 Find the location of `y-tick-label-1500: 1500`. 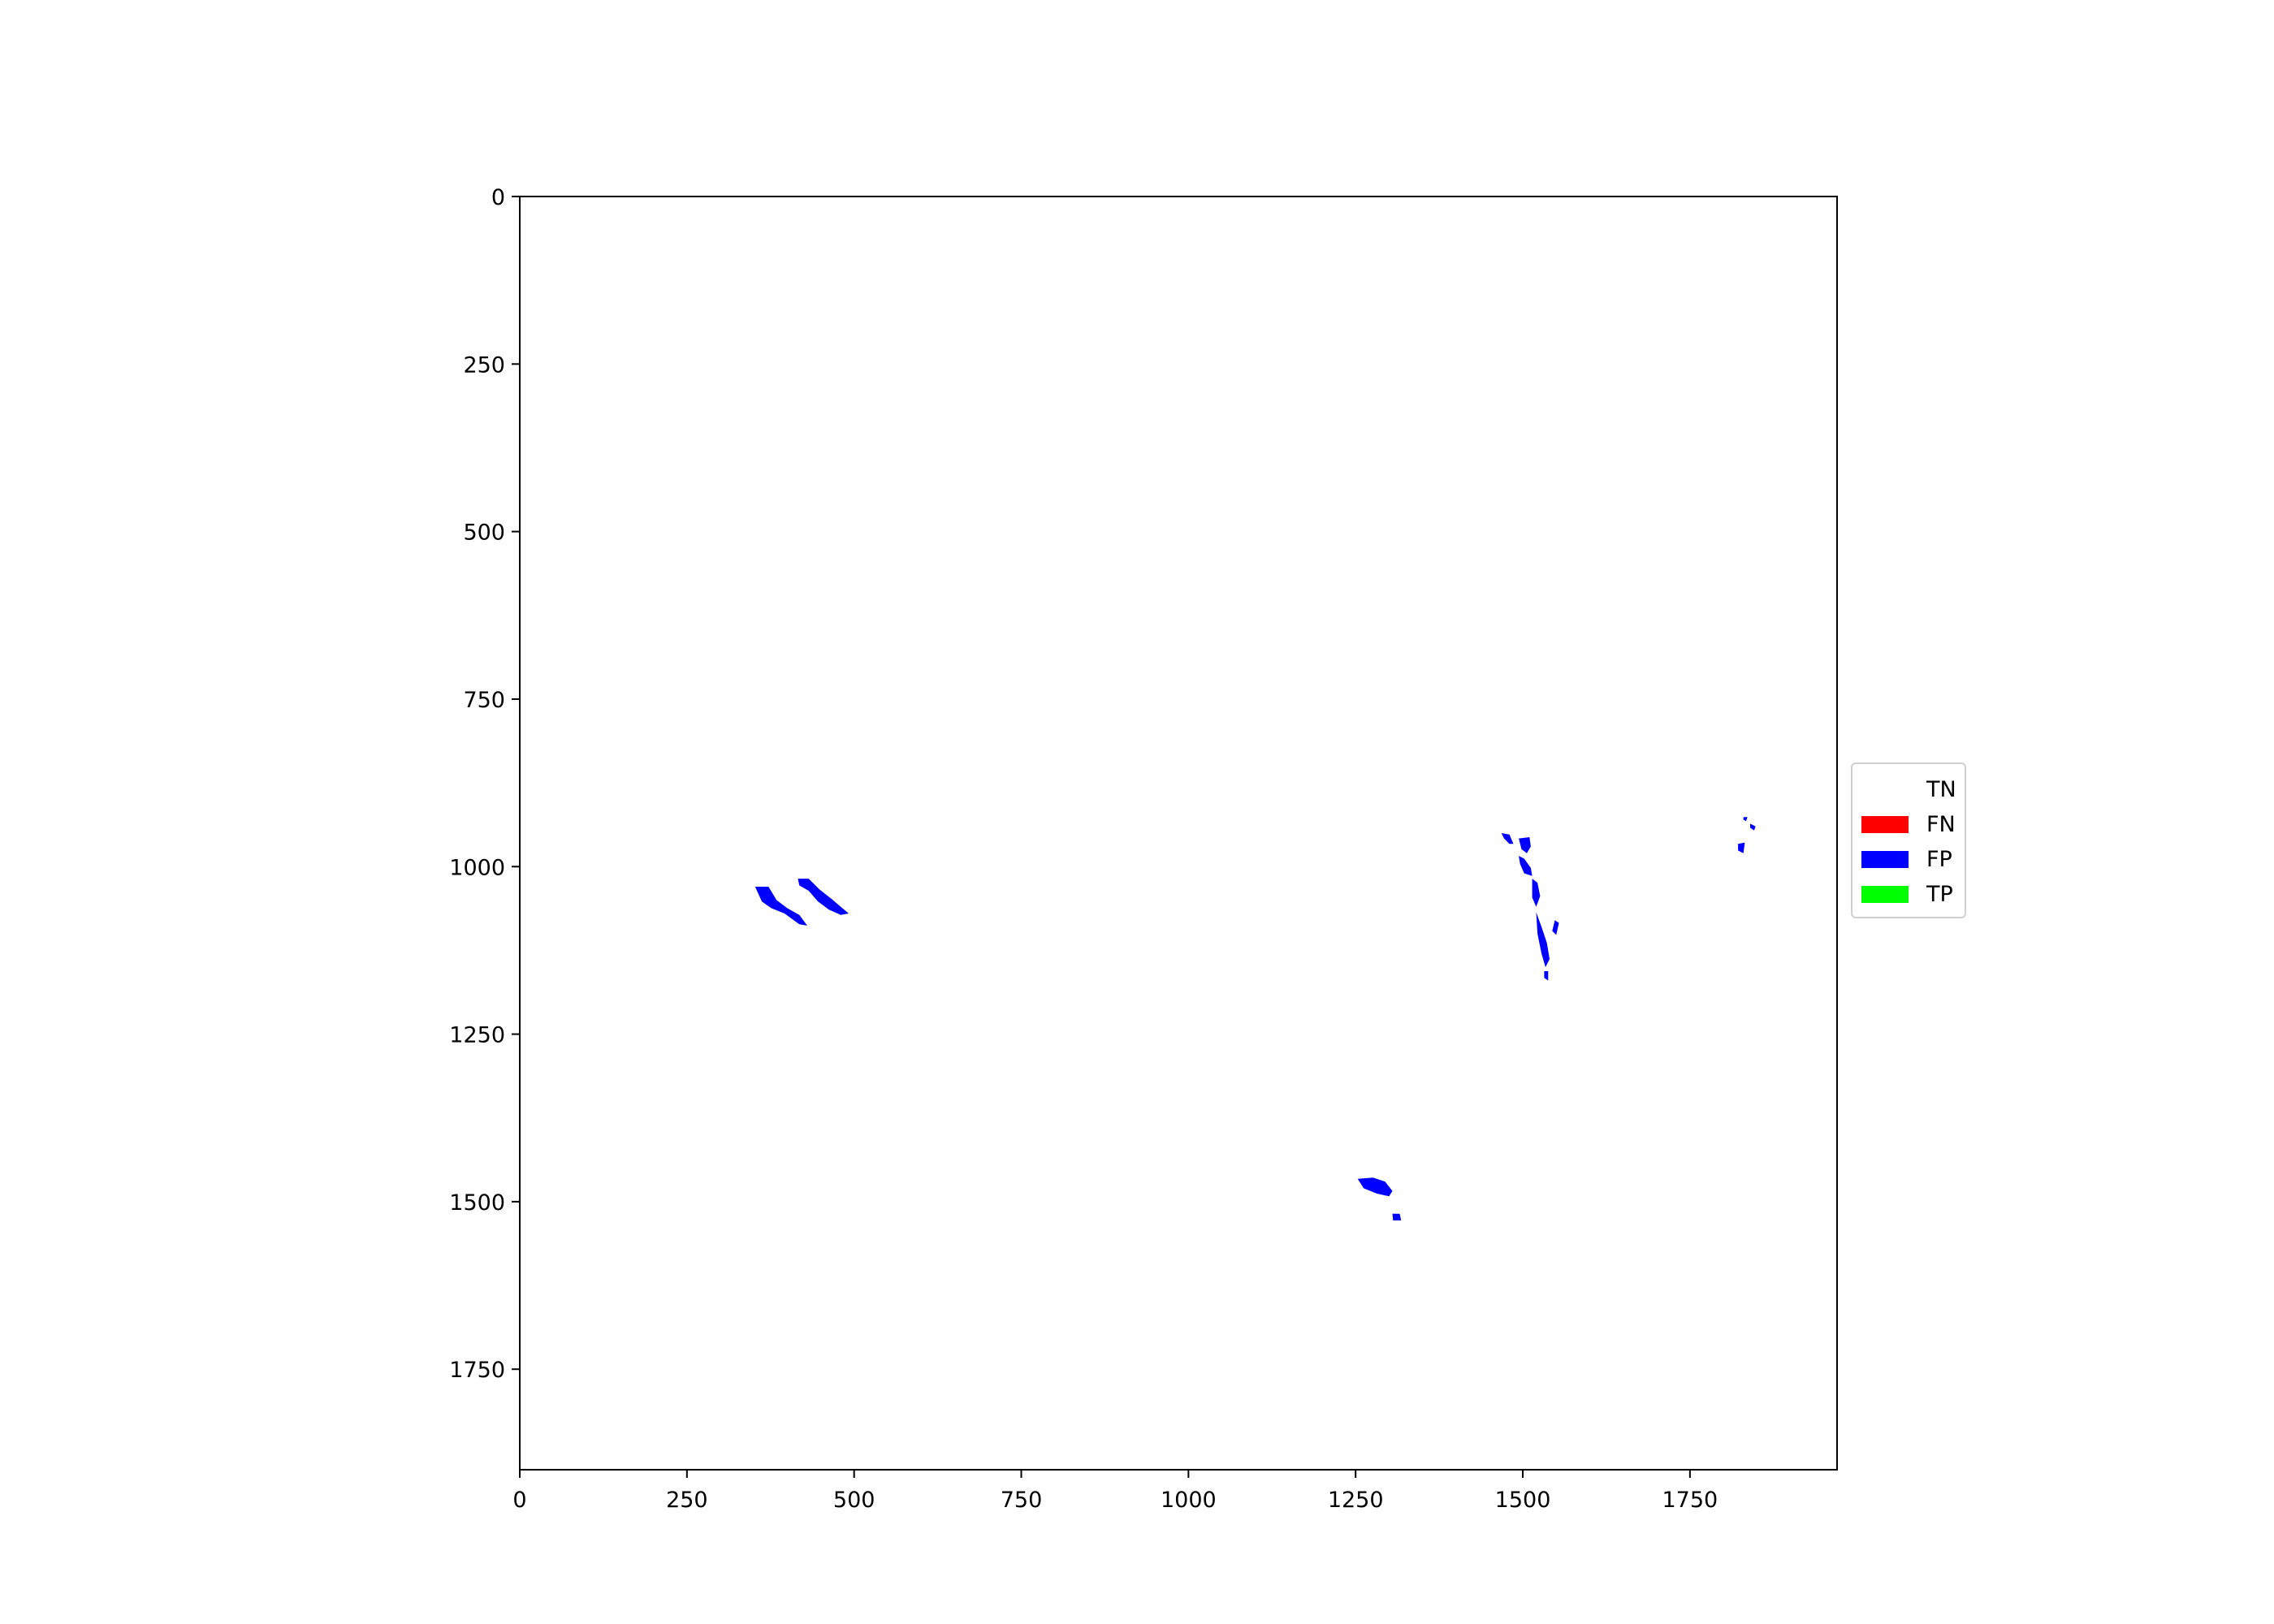

y-tick-label-1500: 1500 is located at coordinates (477, 1203).